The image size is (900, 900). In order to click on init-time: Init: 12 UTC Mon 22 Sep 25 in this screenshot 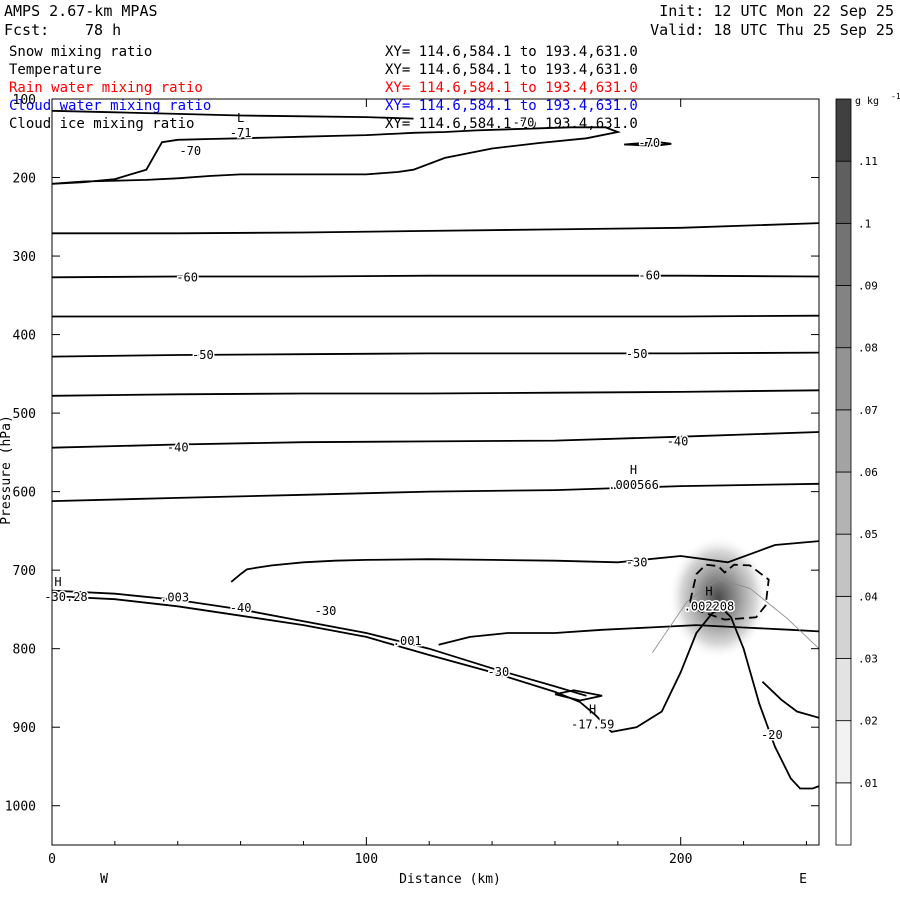, I will do `click(776, 11)`.